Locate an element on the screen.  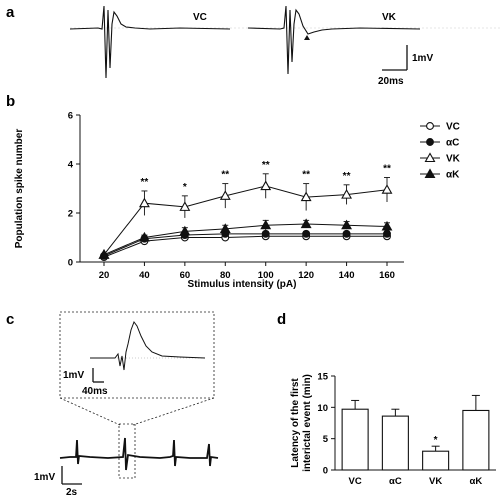
panel-c: 1mV 40ms 1mV 2s is located at coordinates (126, 404).